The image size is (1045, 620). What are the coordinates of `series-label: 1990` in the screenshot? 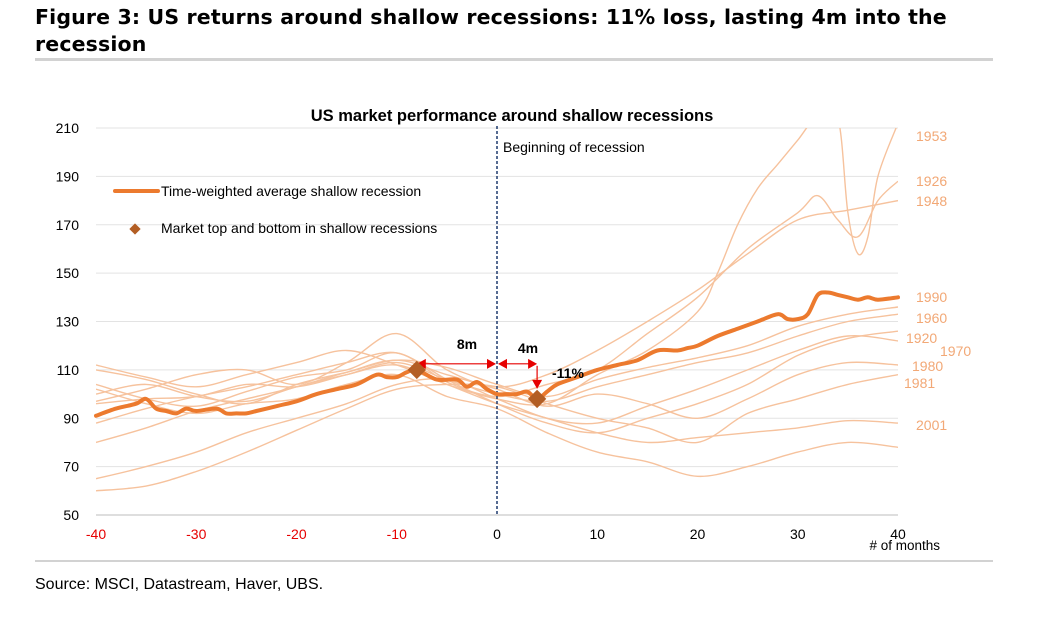 It's located at (931, 297).